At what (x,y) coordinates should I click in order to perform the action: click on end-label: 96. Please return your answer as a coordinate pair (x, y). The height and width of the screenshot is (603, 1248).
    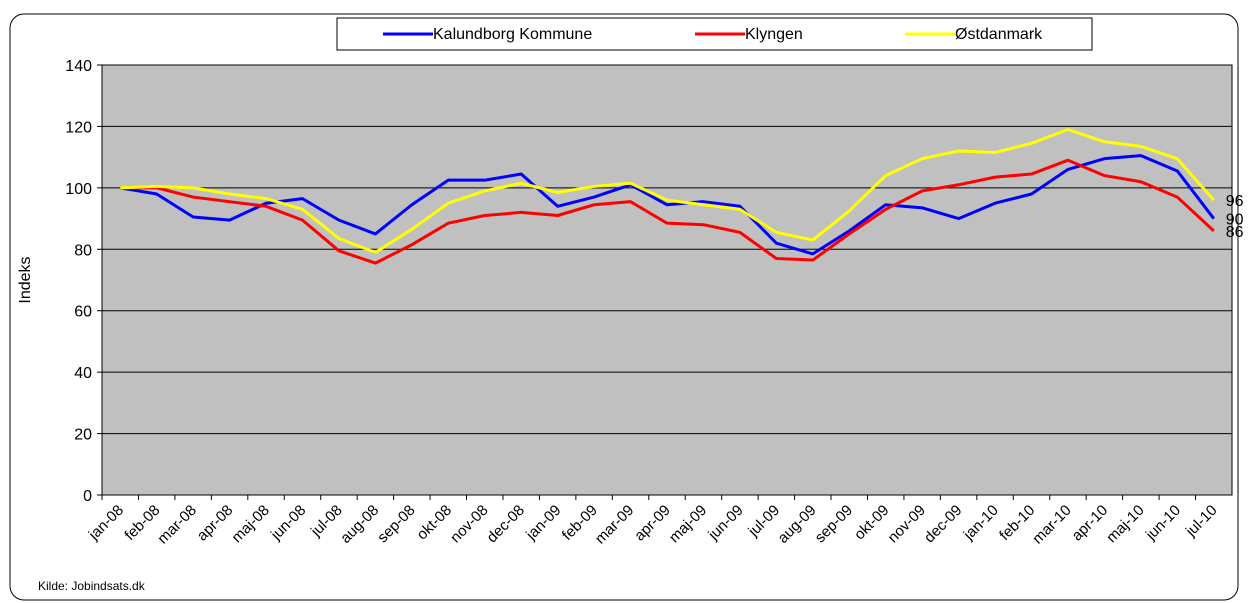
    Looking at the image, I should click on (1235, 201).